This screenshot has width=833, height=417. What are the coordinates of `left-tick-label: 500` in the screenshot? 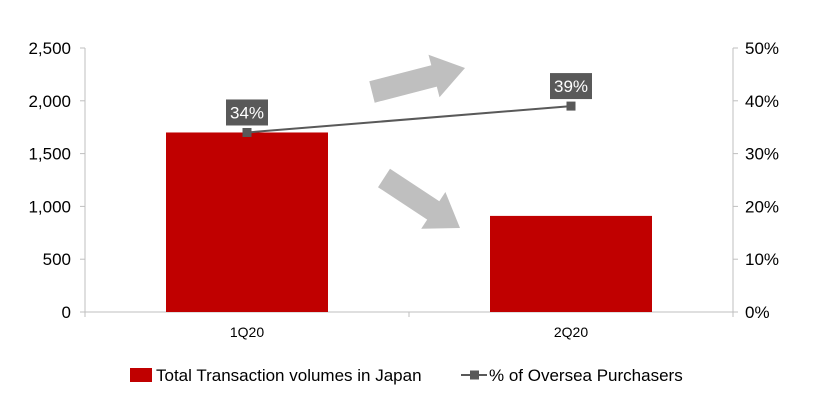 It's located at (57, 259).